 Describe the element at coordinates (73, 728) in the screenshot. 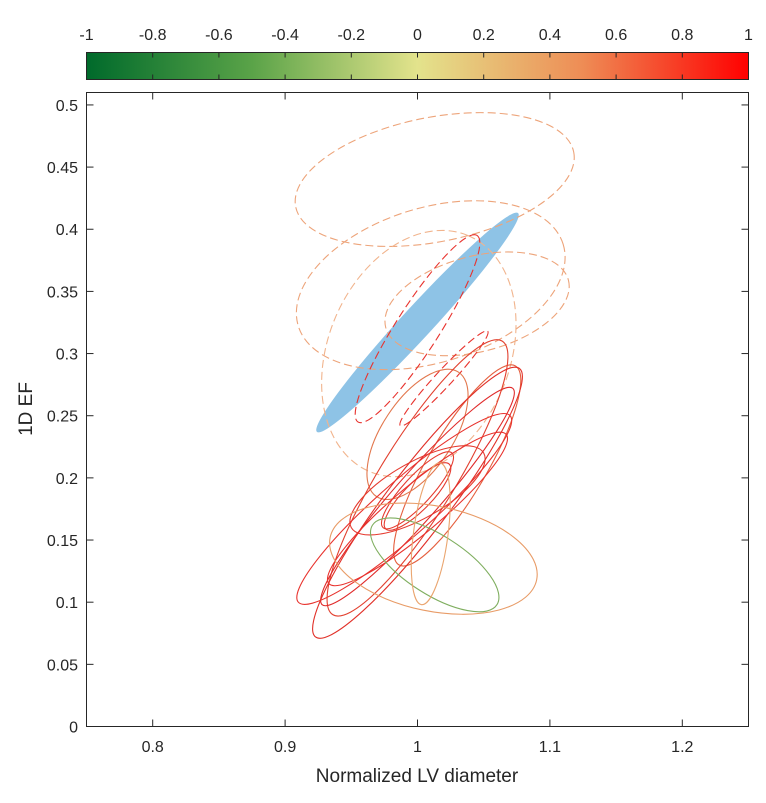

I see `y-tick-label: 0` at that location.